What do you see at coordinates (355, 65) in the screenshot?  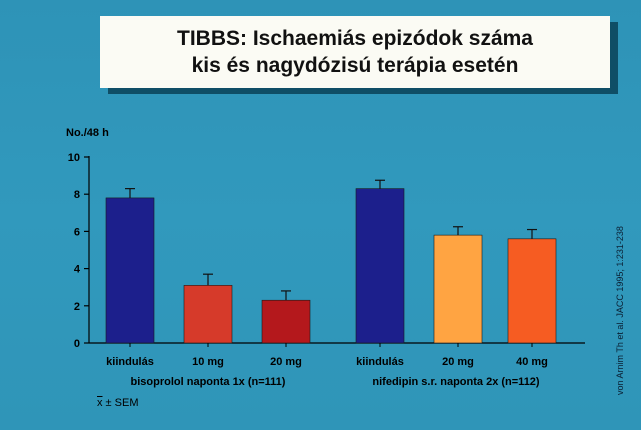 I see `title-line-2: kis és nagydózisú terápia esetén` at bounding box center [355, 65].